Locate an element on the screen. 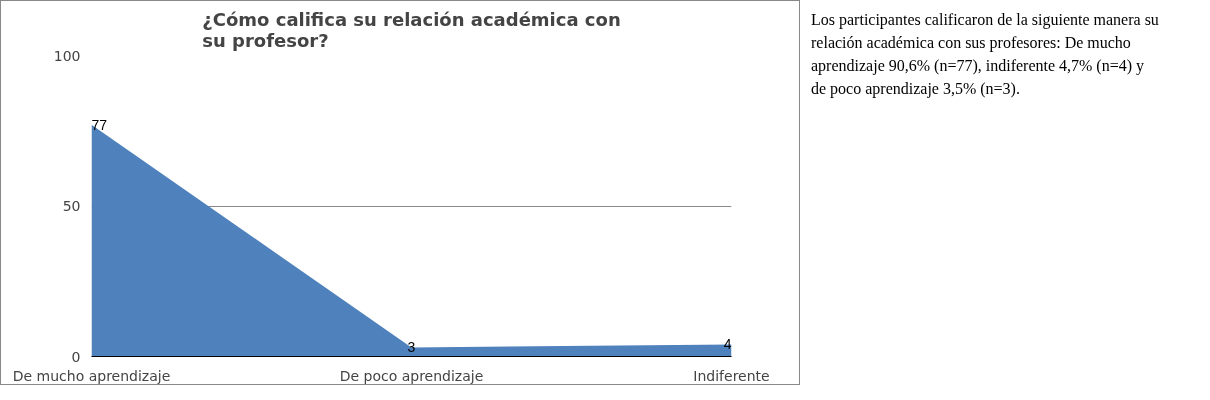 This screenshot has width=1210, height=400. data-label: 77 is located at coordinates (99, 124).